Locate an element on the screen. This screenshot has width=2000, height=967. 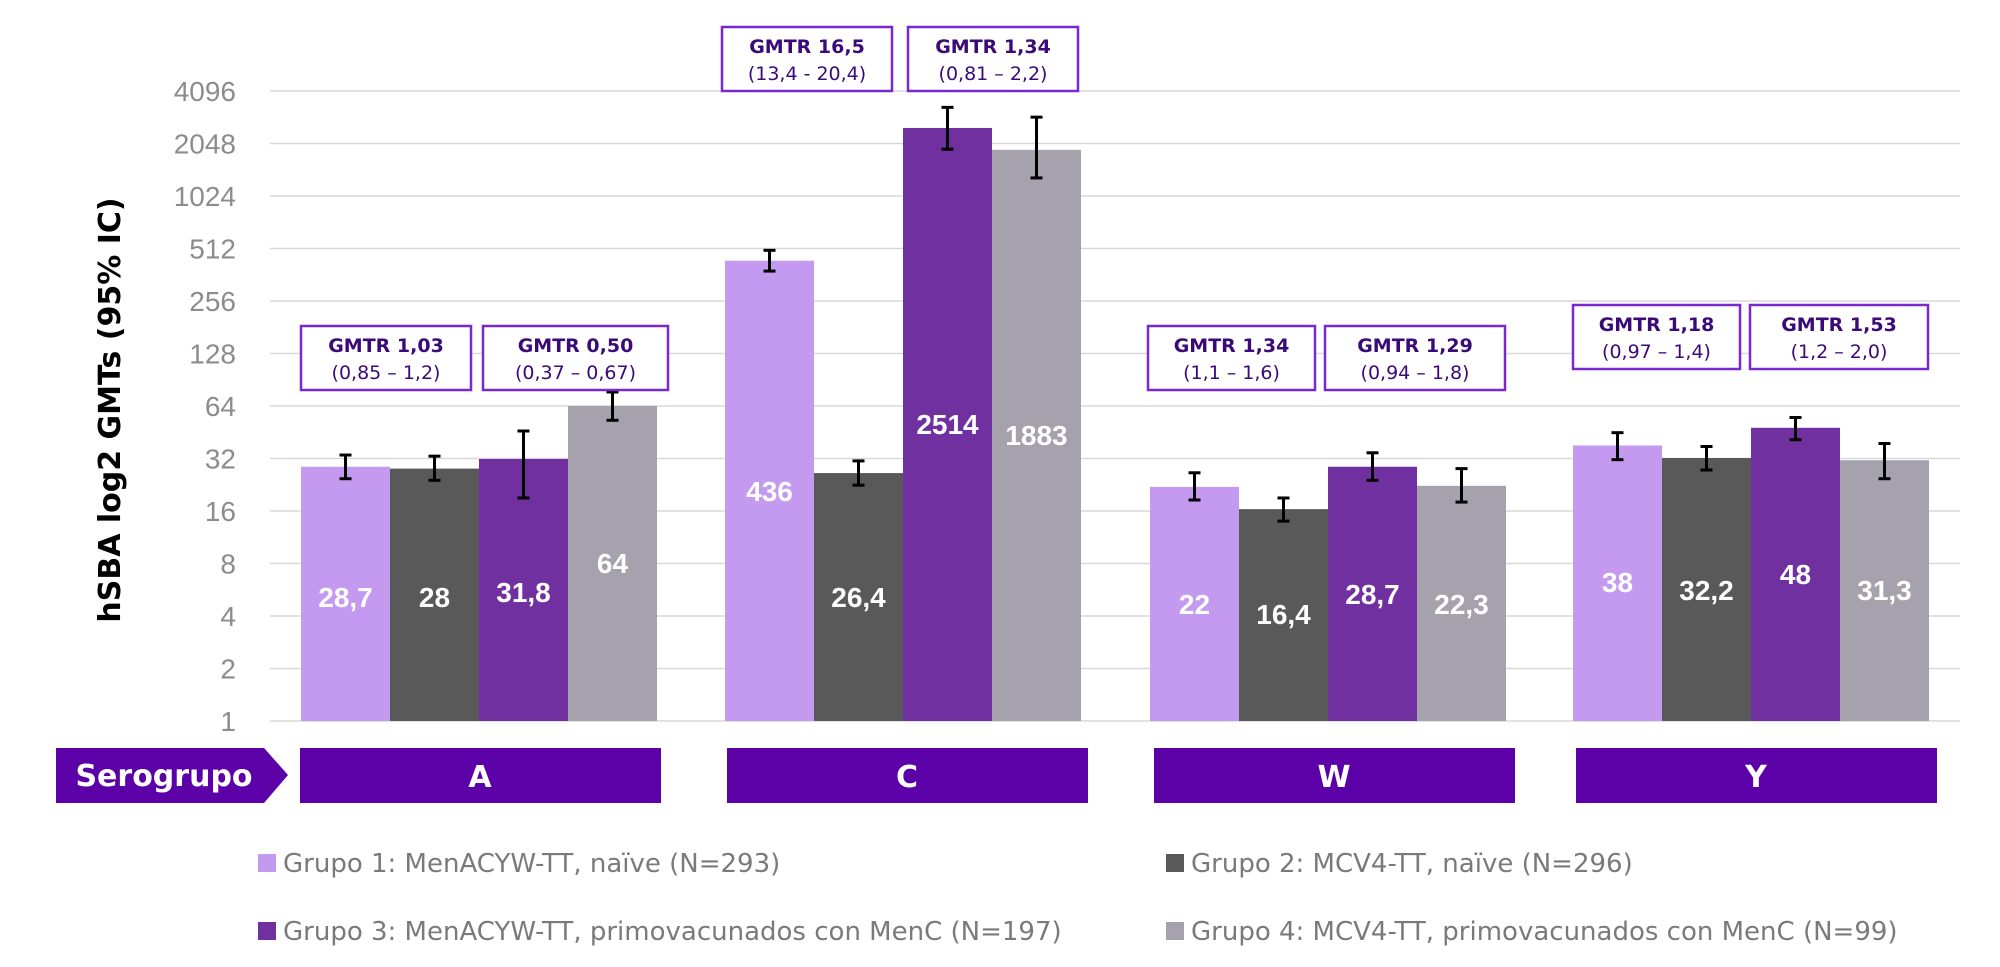
y-tick-label: 64 is located at coordinates (220, 406).